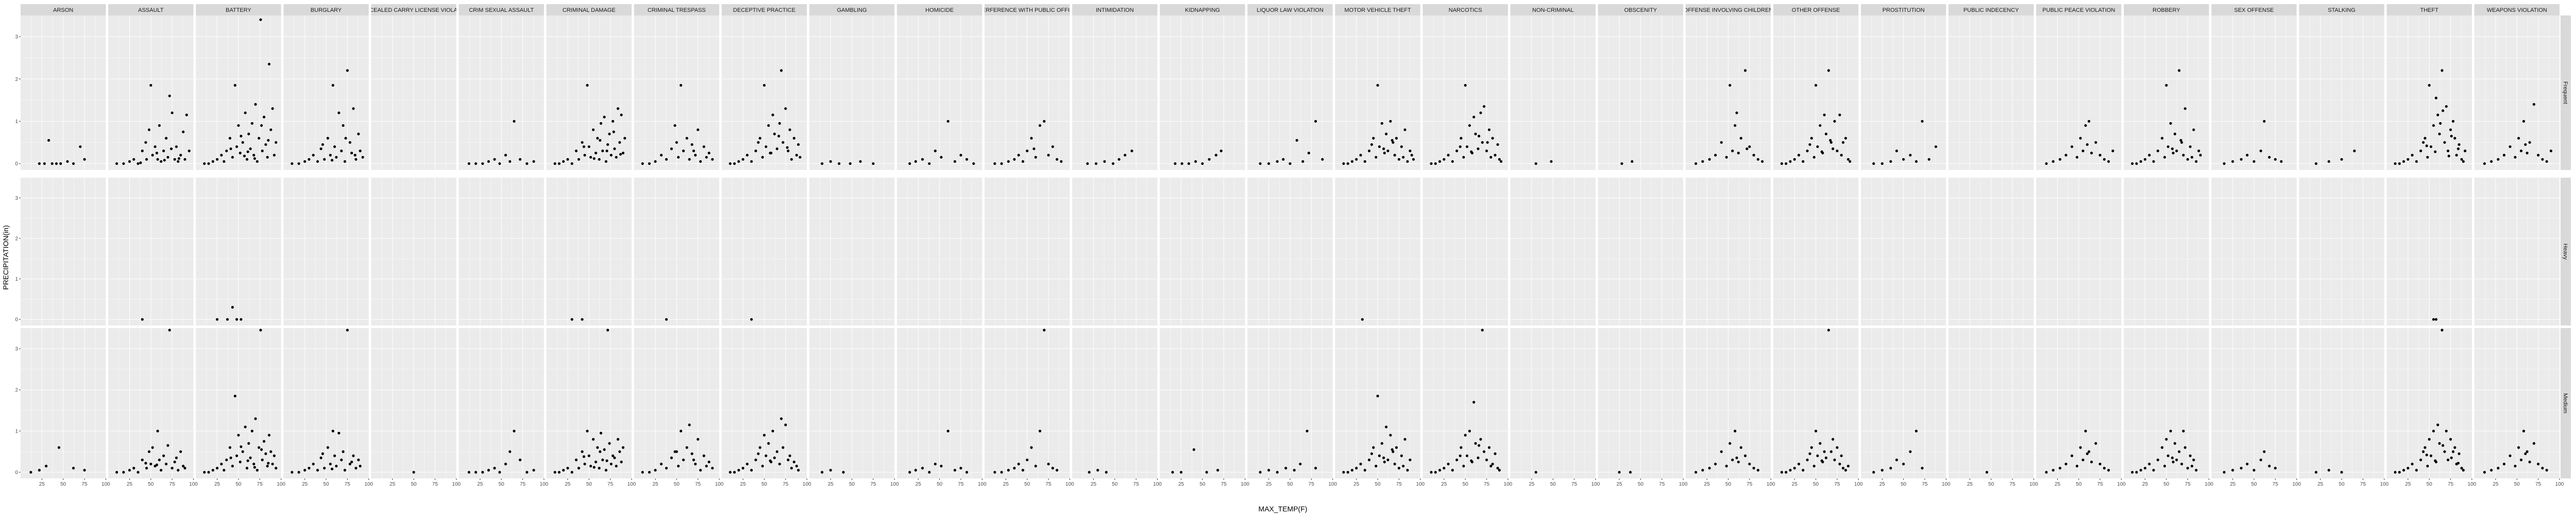 Image resolution: width=2576 pixels, height=515 pixels. What do you see at coordinates (2429, 9) in the screenshot?
I see `strip-27: THEFT` at bounding box center [2429, 9].